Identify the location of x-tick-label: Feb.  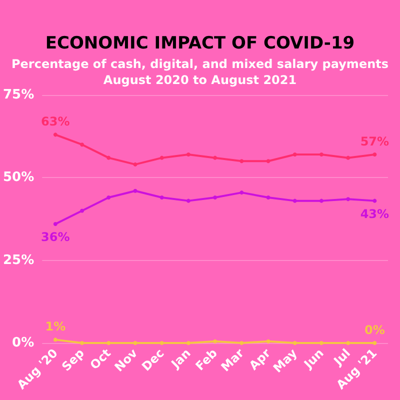
(206, 360).